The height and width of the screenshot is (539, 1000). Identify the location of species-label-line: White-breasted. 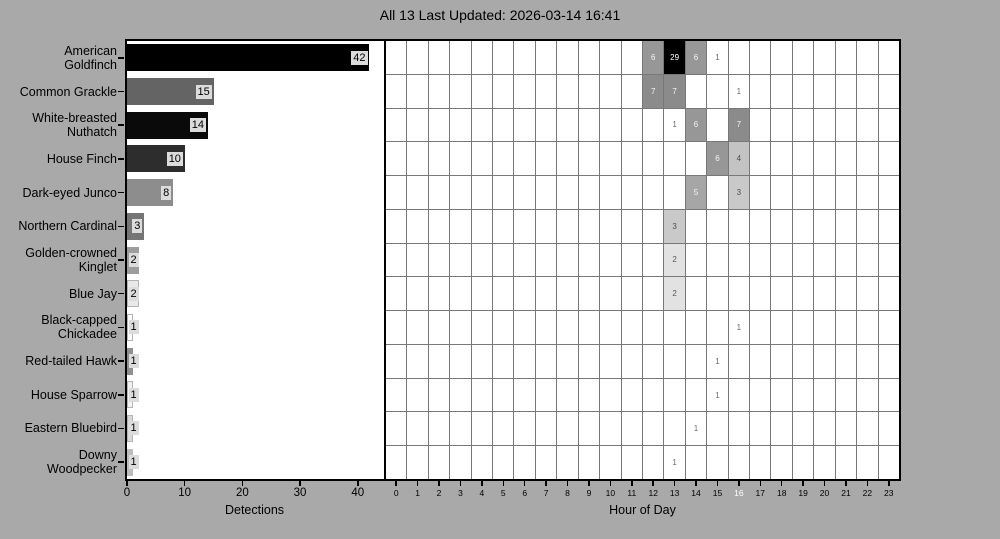
(74, 118).